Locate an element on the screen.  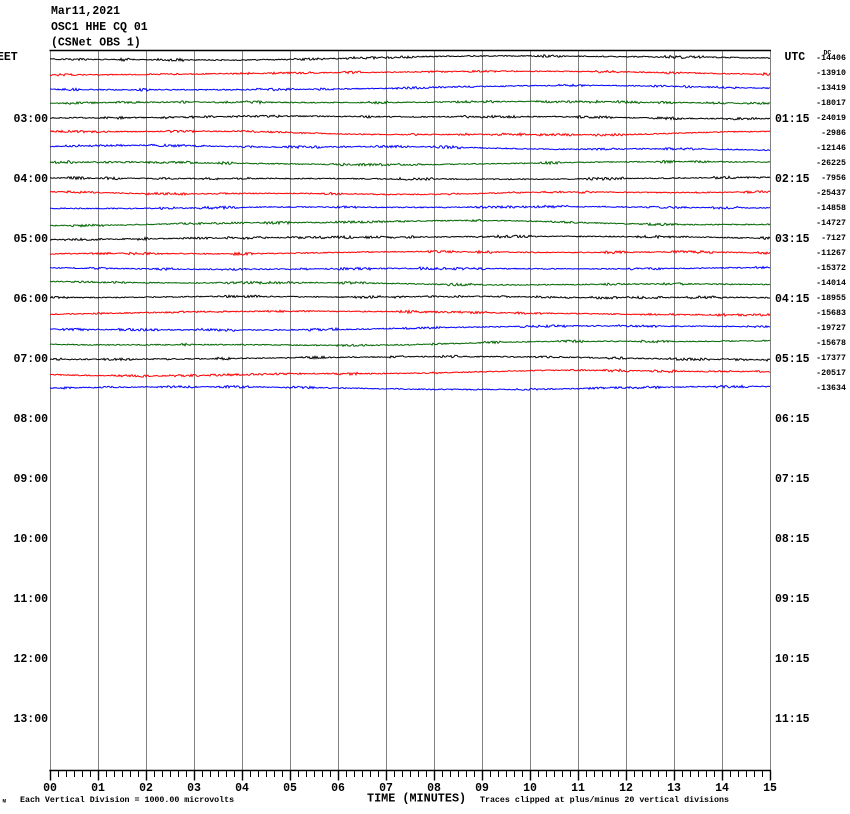
svg-text: -20517 is located at coordinates (831, 373).